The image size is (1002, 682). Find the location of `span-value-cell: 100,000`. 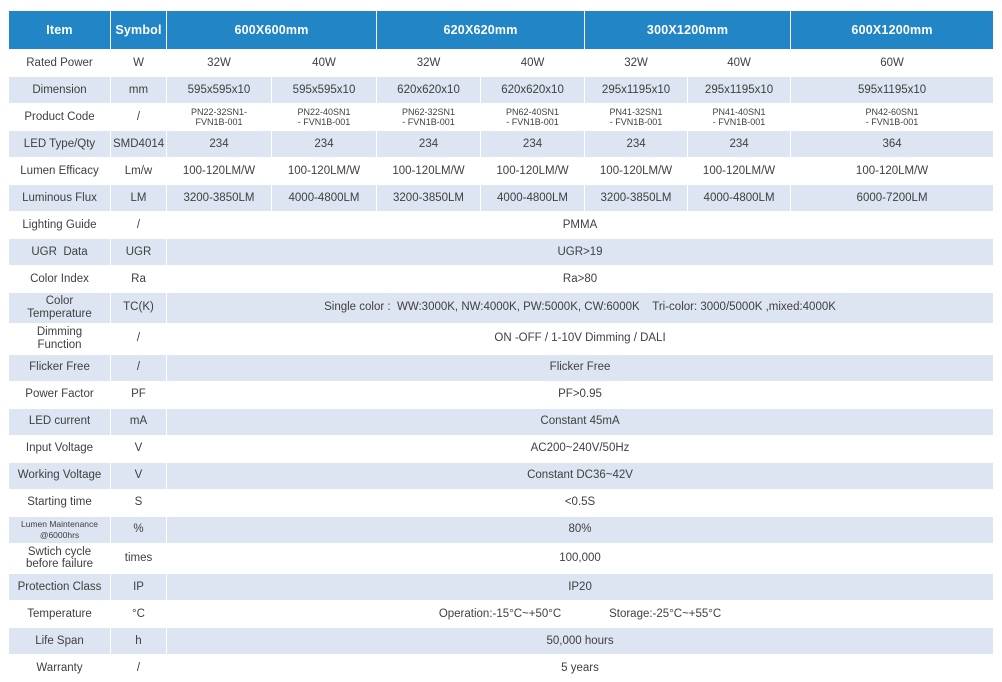

span-value-cell: 100,000 is located at coordinates (580, 558).